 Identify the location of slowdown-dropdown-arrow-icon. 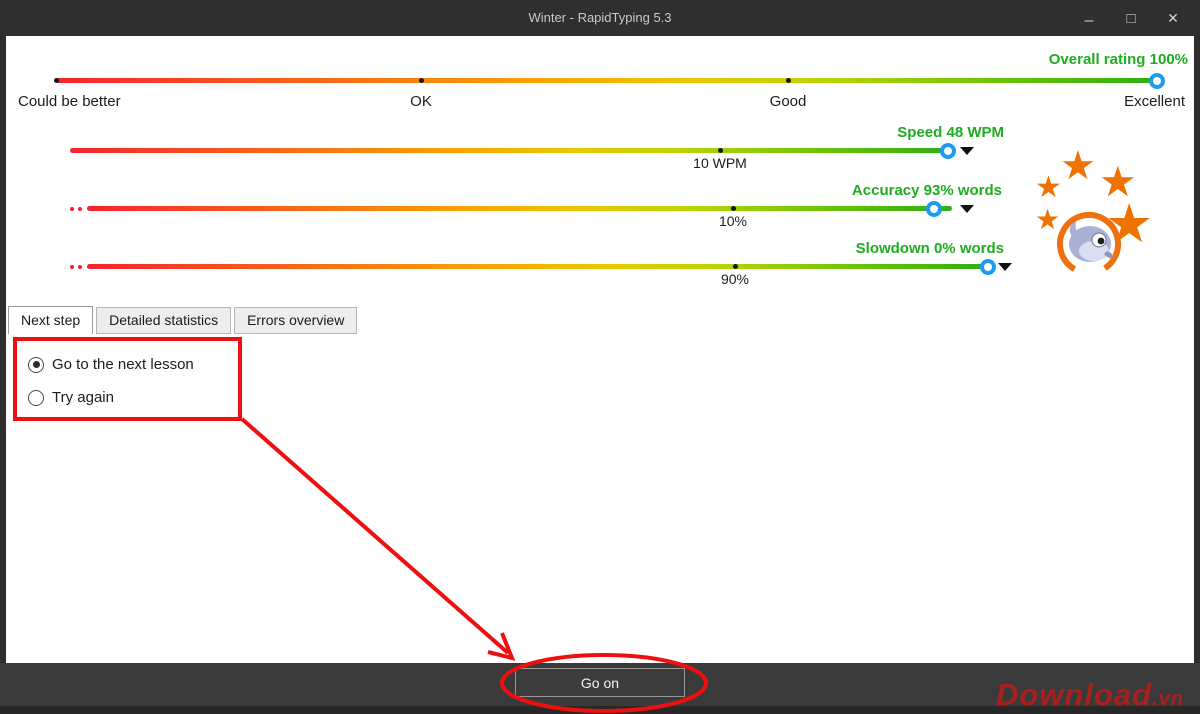
(1005, 267).